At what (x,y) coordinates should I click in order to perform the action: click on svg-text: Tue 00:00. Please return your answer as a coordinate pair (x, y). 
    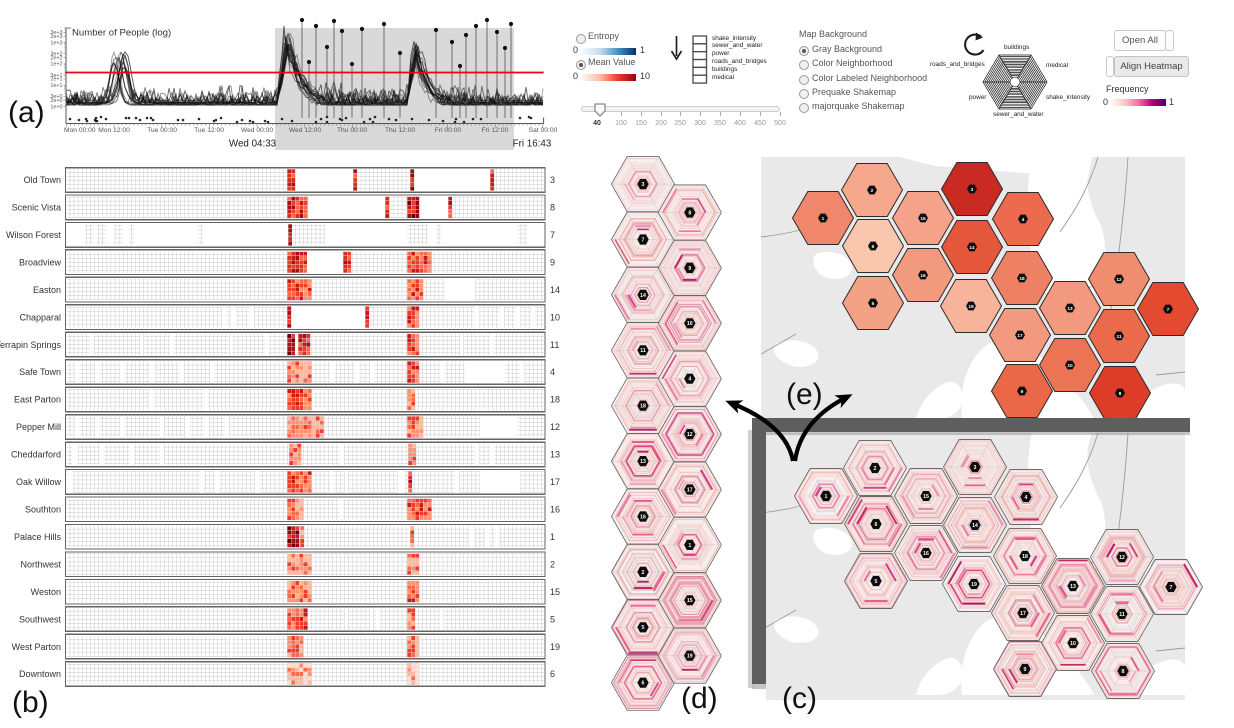
    Looking at the image, I should click on (162, 130).